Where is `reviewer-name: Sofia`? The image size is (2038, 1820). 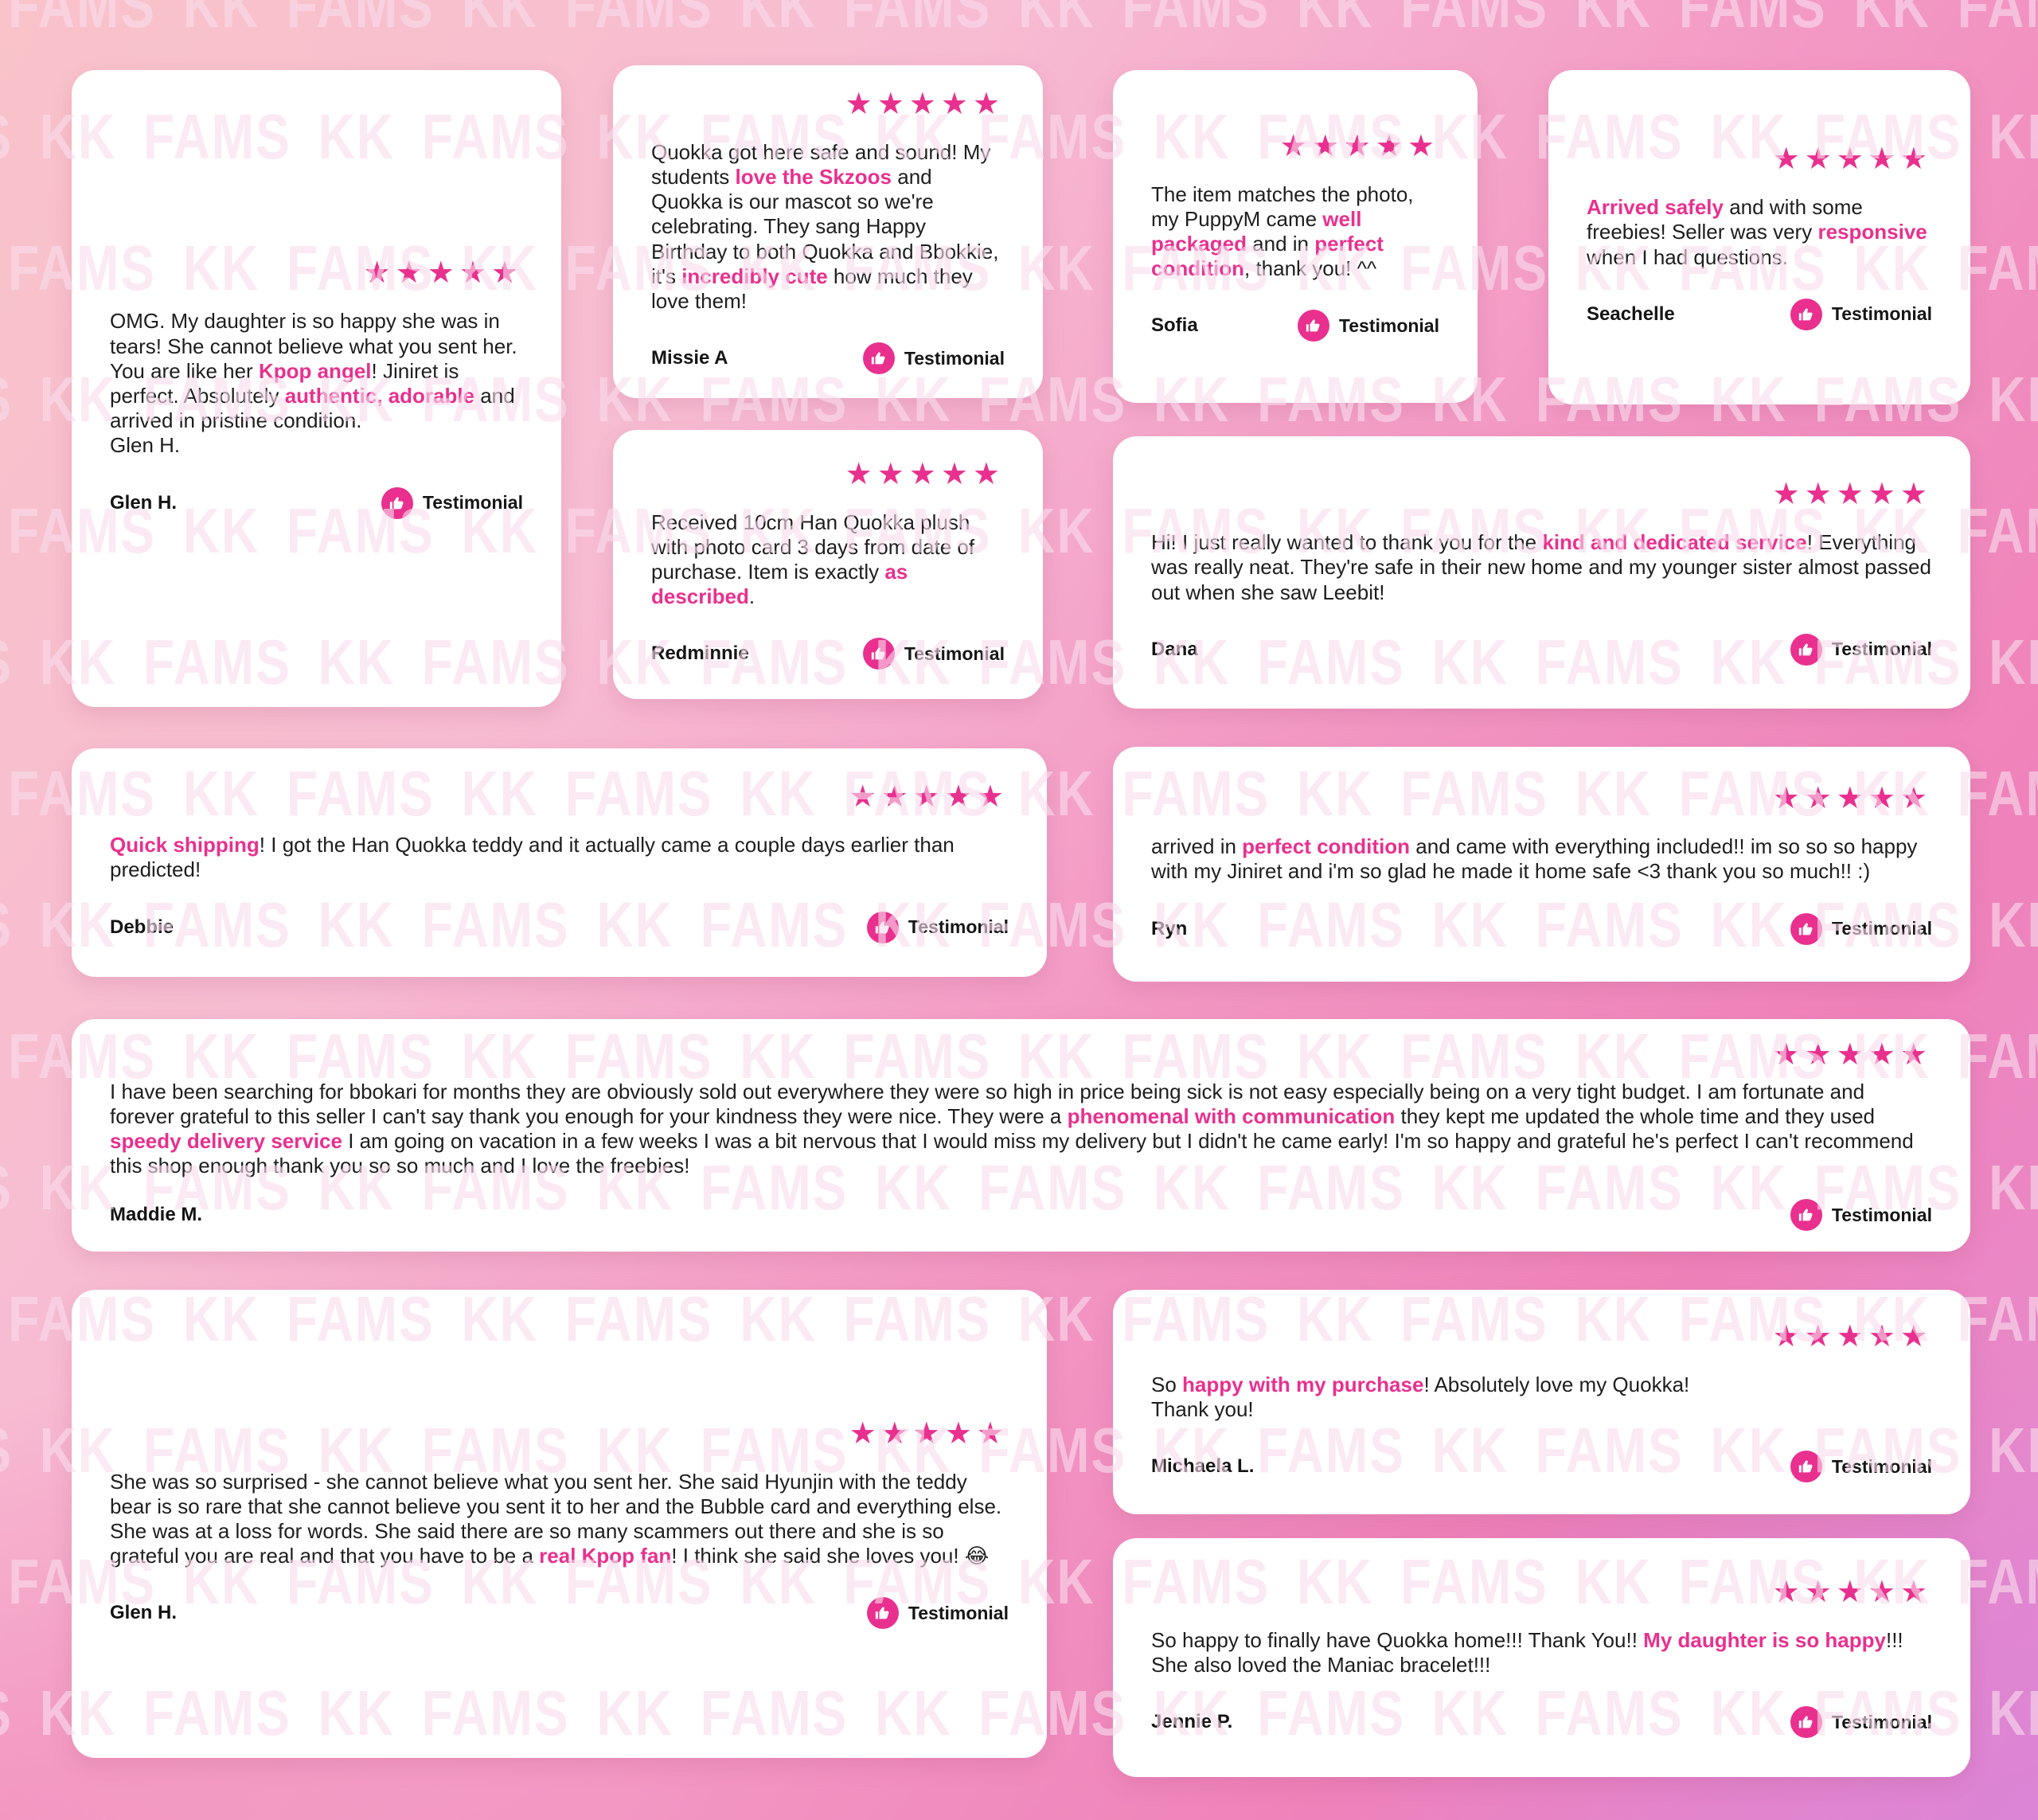 reviewer-name: Sofia is located at coordinates (1174, 326).